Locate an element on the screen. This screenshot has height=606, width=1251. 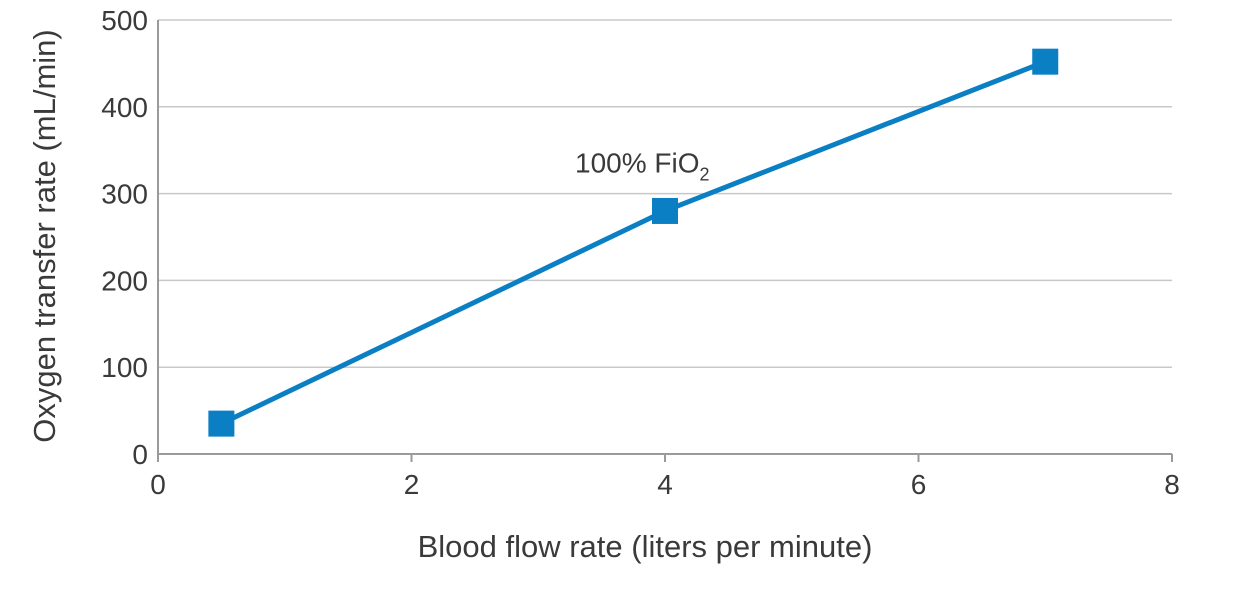
annotation-fio2: 100% FiO2 is located at coordinates (642, 166).